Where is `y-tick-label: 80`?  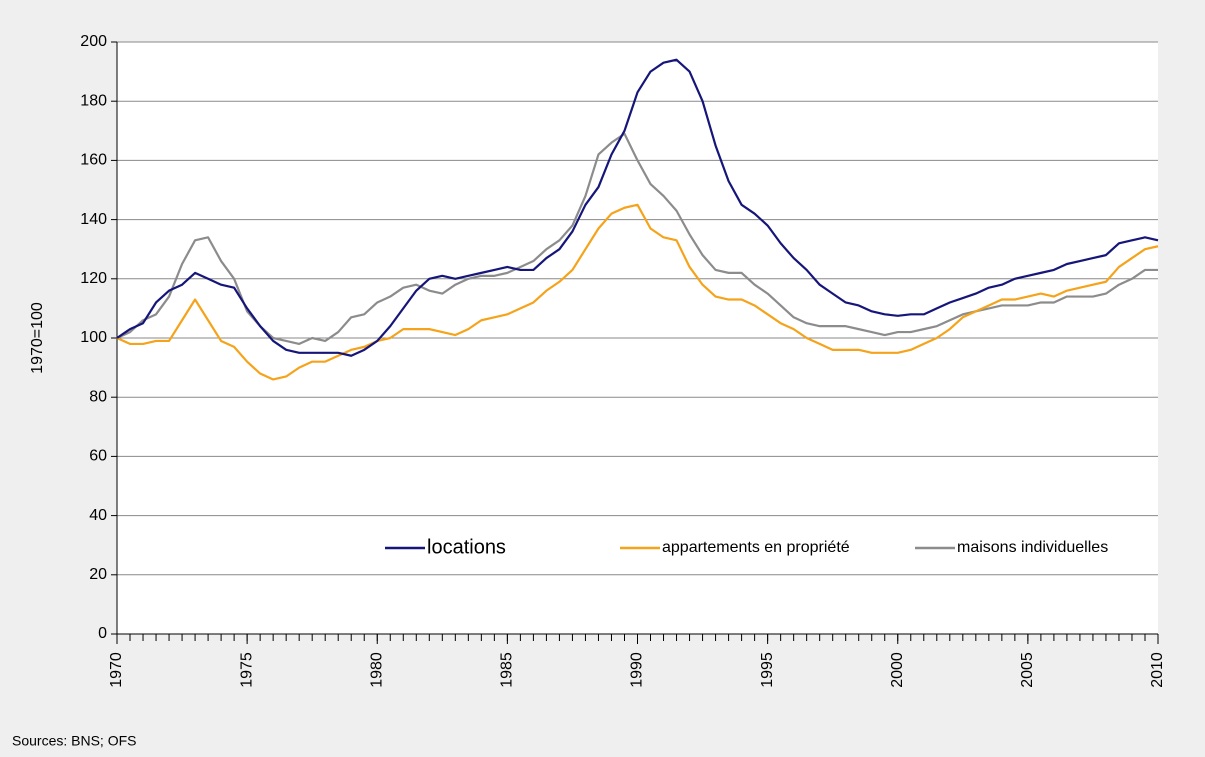 y-tick-label: 80 is located at coordinates (98, 396).